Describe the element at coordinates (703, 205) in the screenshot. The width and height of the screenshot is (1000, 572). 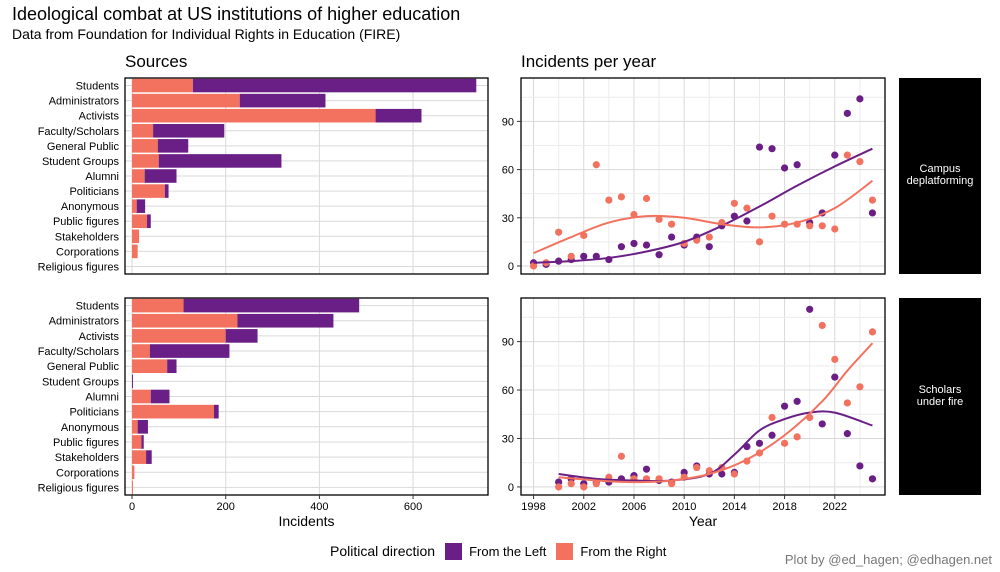
I see `scatter-campus-deplatforming-trend-line-from-the-left` at that location.